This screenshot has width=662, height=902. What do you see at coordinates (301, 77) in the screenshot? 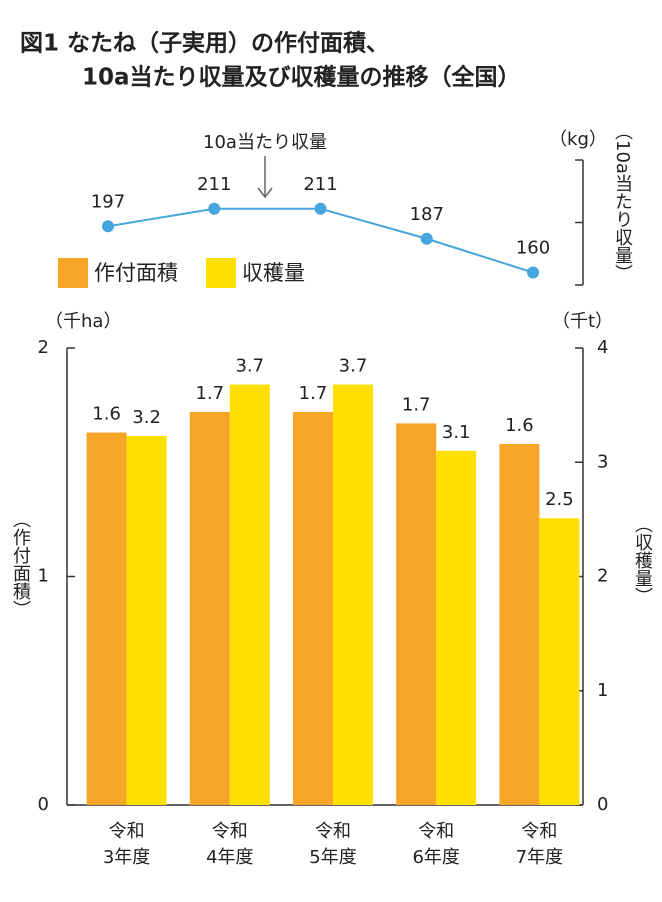
I see `chart-title: 10a当たり収量及び収穫量の推移（全国）` at bounding box center [301, 77].